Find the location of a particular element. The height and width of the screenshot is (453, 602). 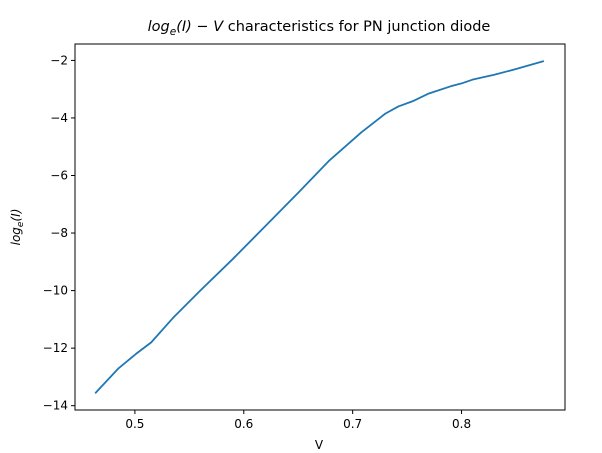

x-axis-ticks: 0.5 0.6 0.7 0.8 is located at coordinates (298, 420).